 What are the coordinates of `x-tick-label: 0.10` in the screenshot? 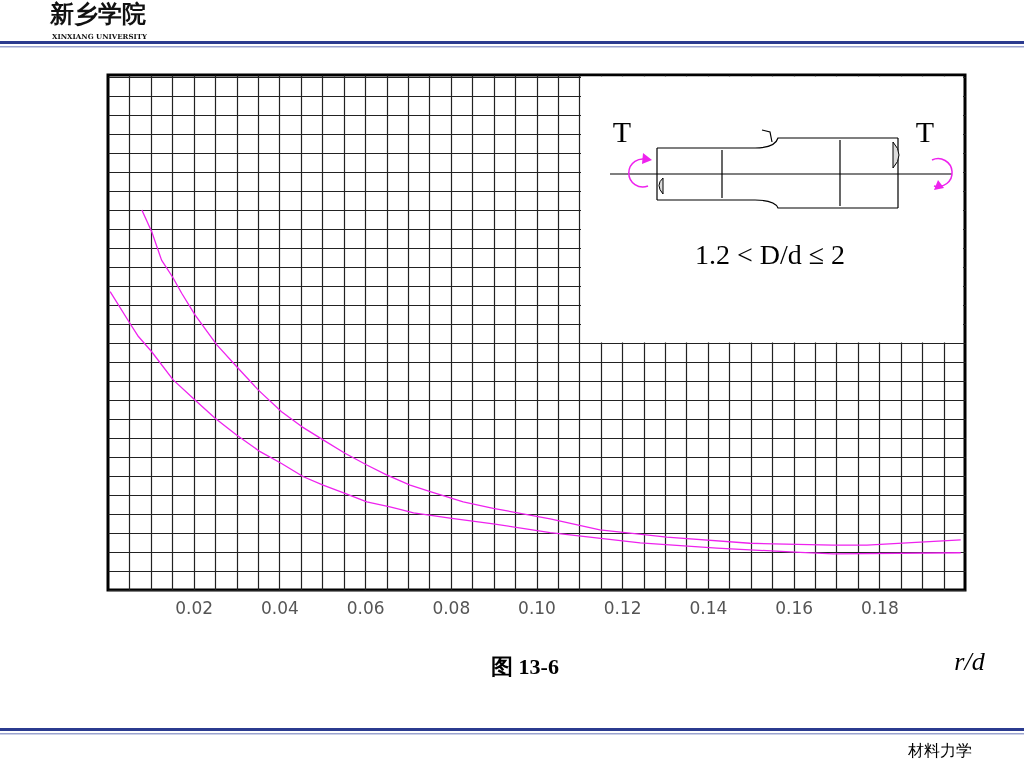 It's located at (537, 607).